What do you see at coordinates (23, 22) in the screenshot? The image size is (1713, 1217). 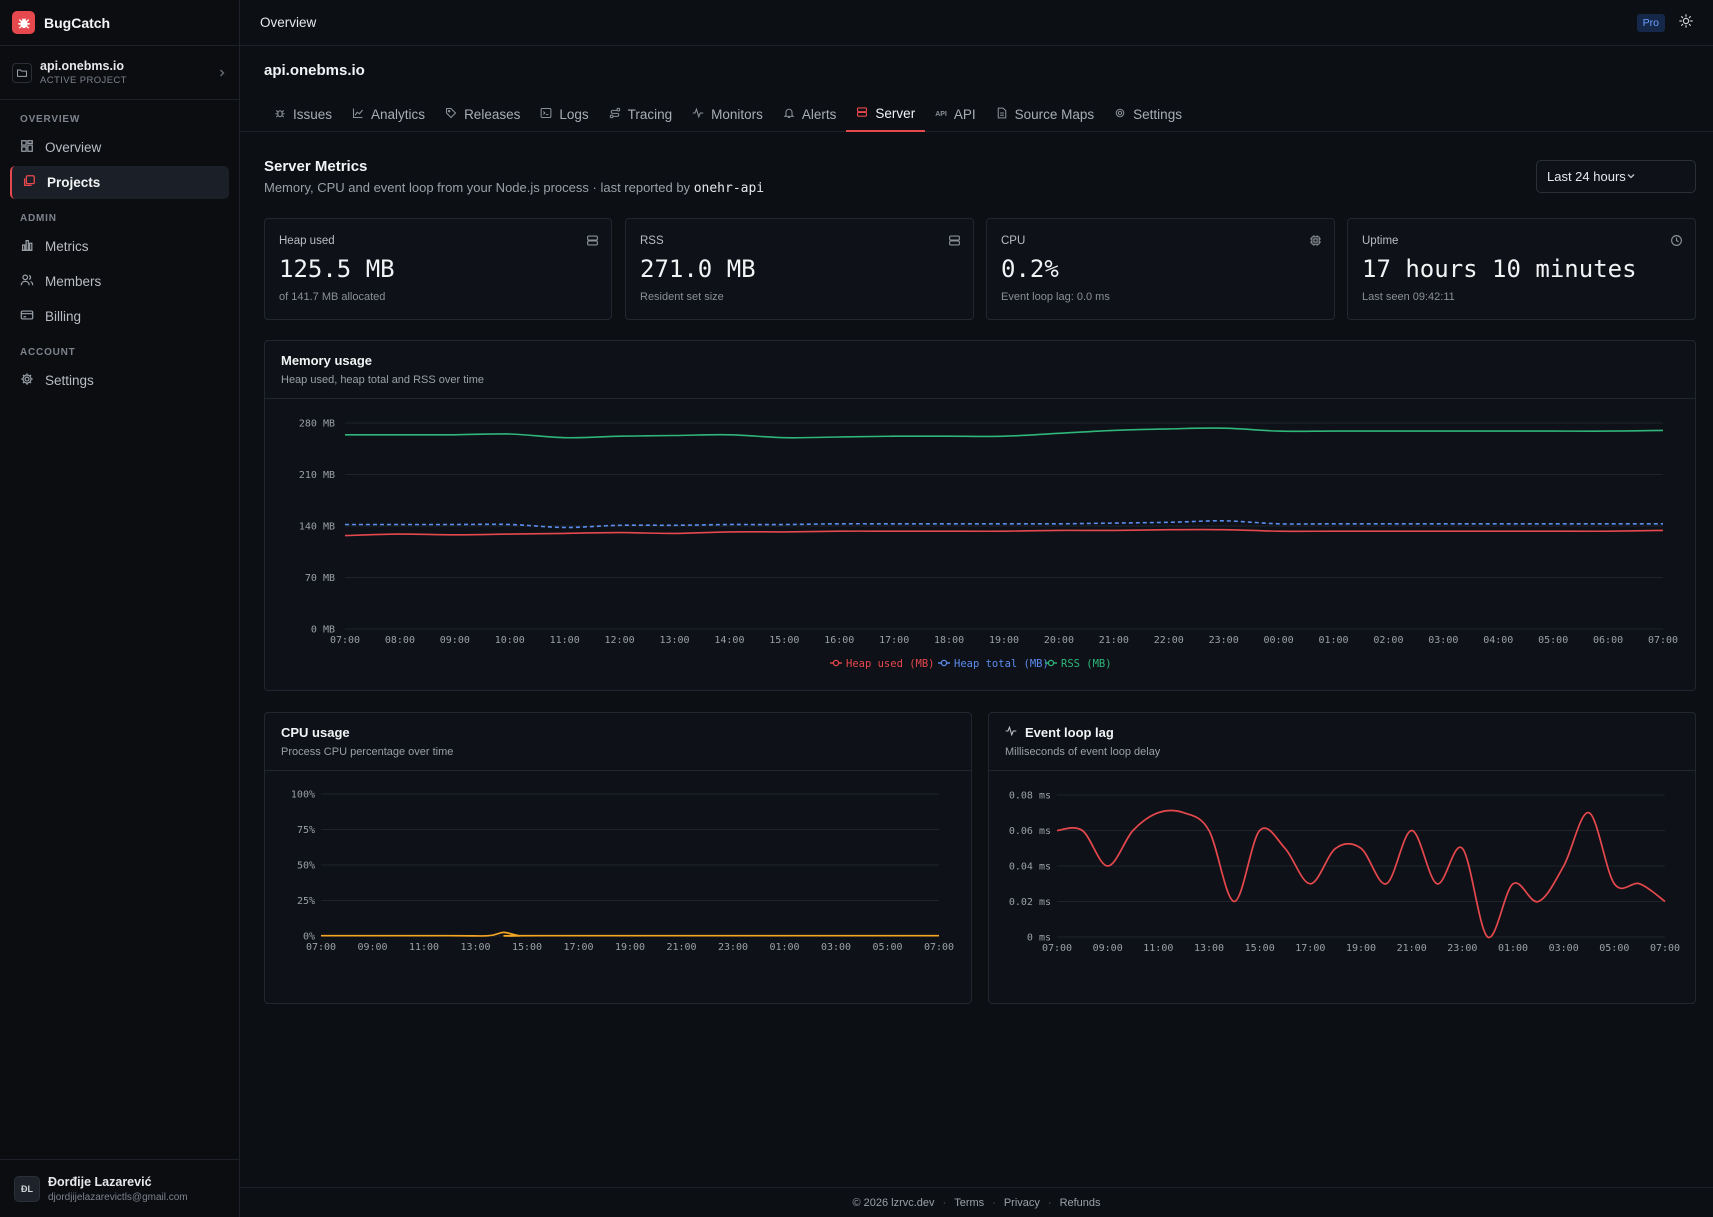 I see `bug-logo-icon` at bounding box center [23, 22].